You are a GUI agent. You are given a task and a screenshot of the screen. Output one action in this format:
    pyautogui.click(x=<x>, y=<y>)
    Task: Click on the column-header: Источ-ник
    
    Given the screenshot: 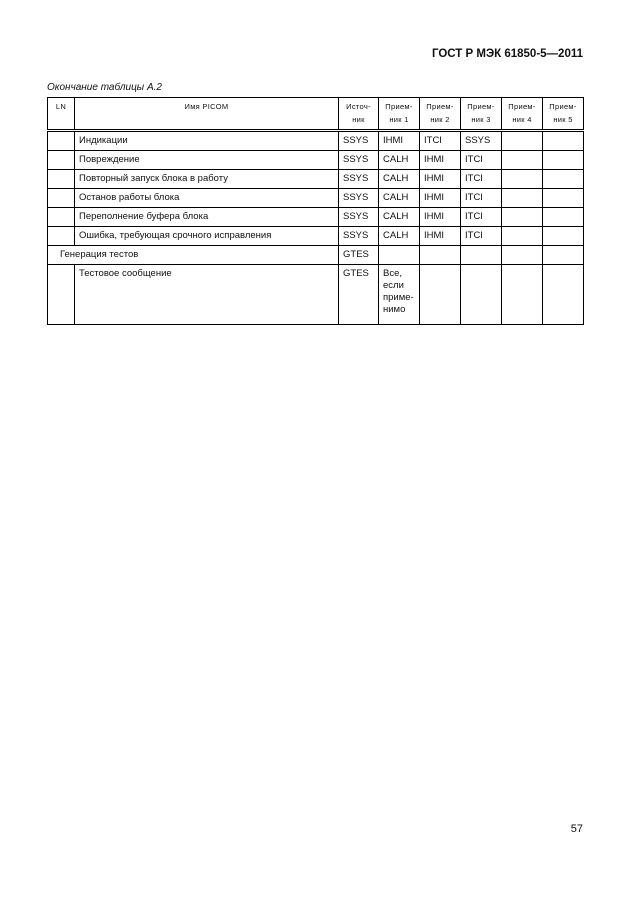 What is the action you would take?
    pyautogui.click(x=358, y=114)
    